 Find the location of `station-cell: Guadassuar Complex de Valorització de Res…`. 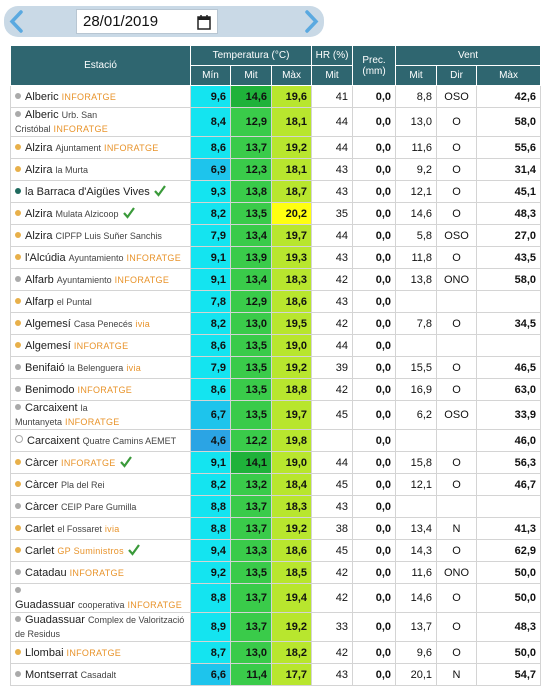

station-cell: Guadassuar Complex de Valorització de Res… is located at coordinates (100, 627).